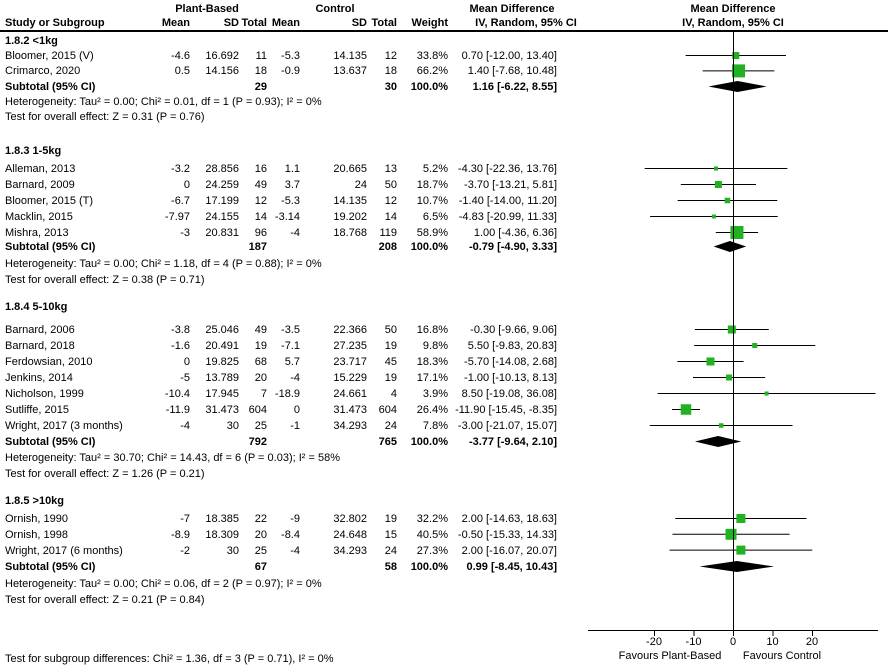 The image size is (888, 672). I want to click on subtotal-total2: 58, so click(390, 567).